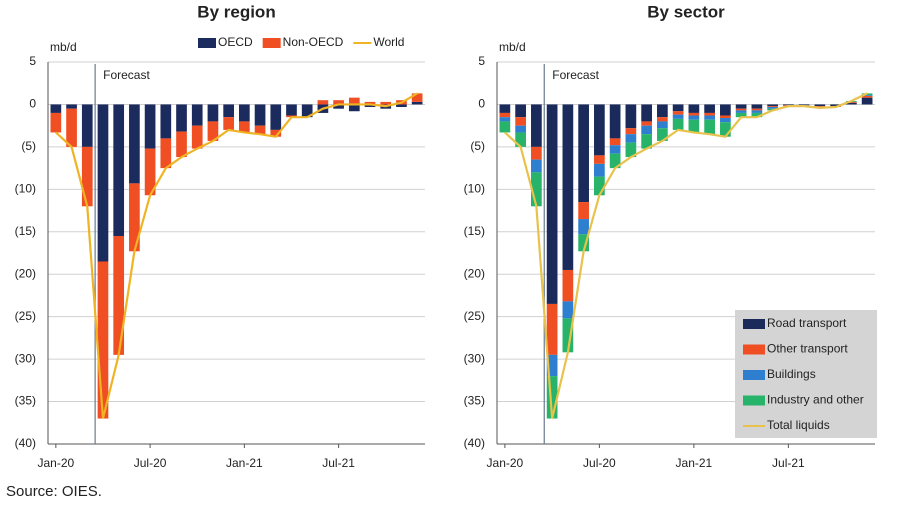 Image resolution: width=910 pixels, height=513 pixels. I want to click on legend-label: Non-OECD, so click(313, 42).